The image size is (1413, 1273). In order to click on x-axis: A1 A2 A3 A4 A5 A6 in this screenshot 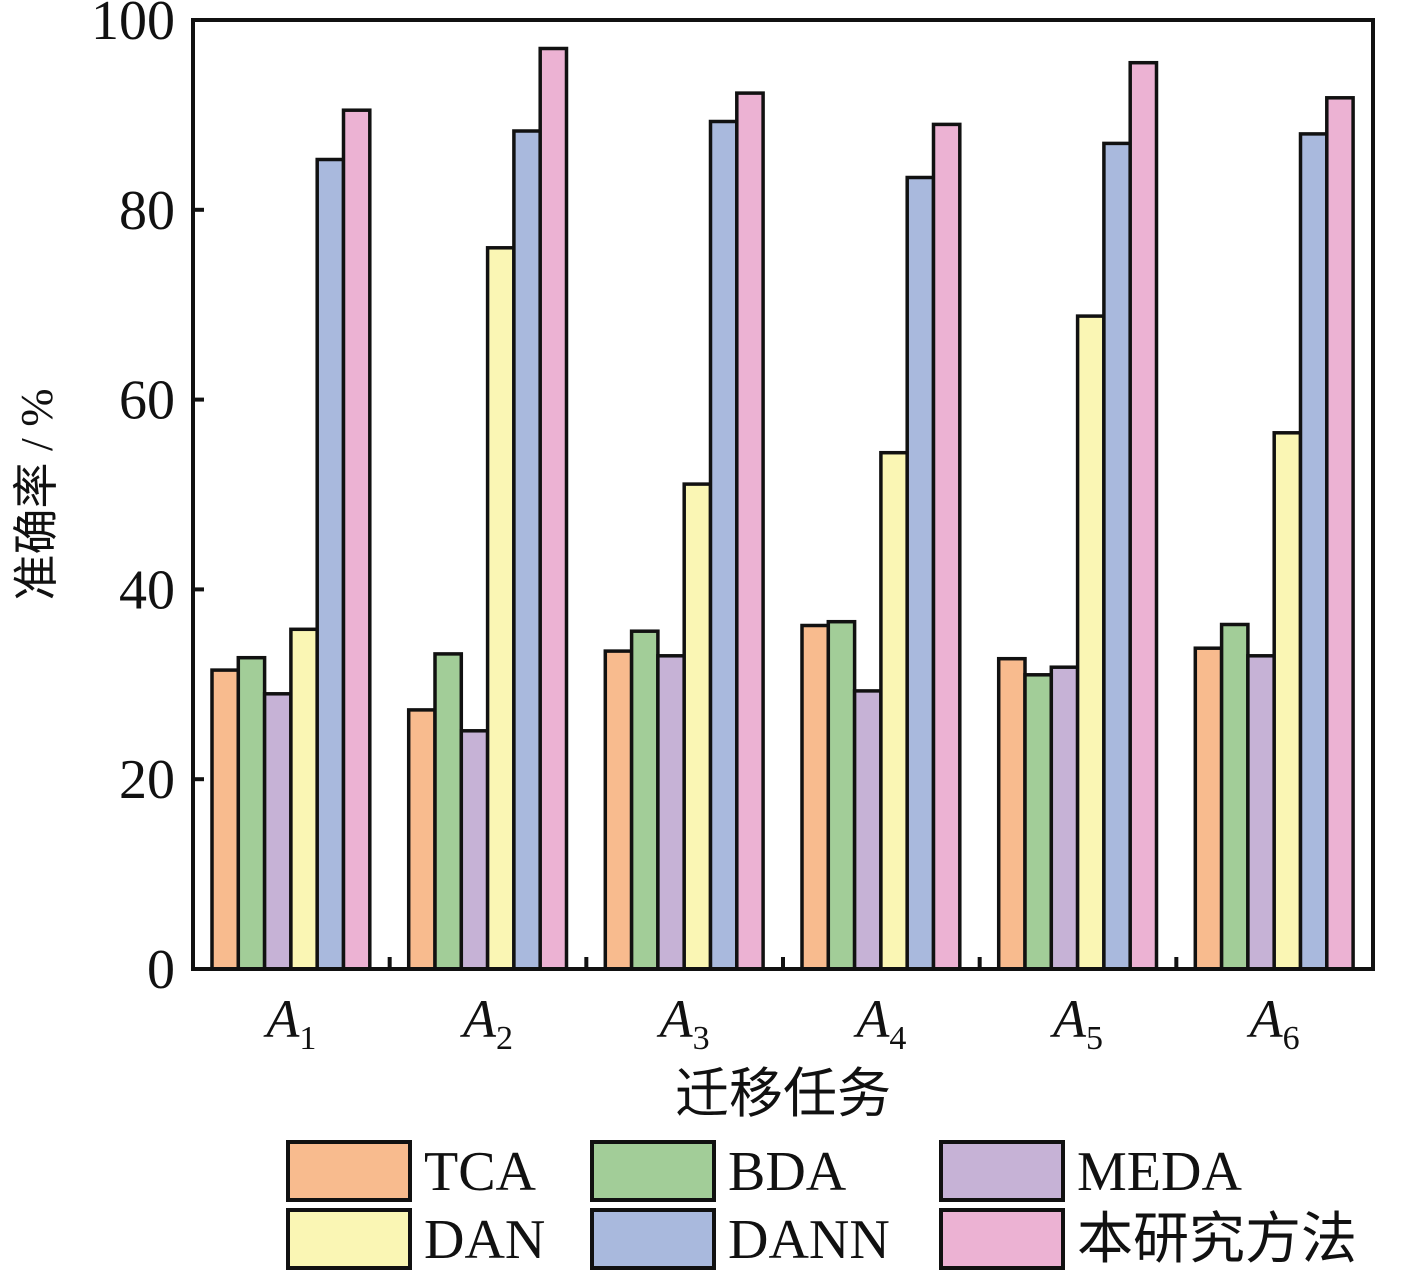, I will do `click(781, 1007)`.